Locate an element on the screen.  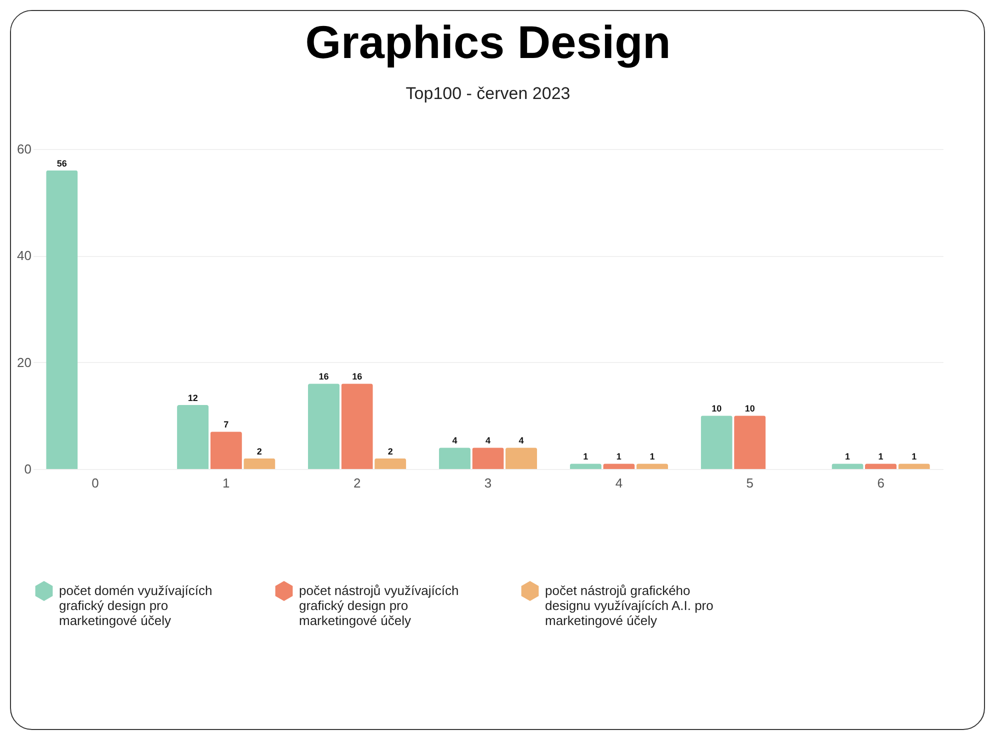
x-tick-label: 4 is located at coordinates (619, 483).